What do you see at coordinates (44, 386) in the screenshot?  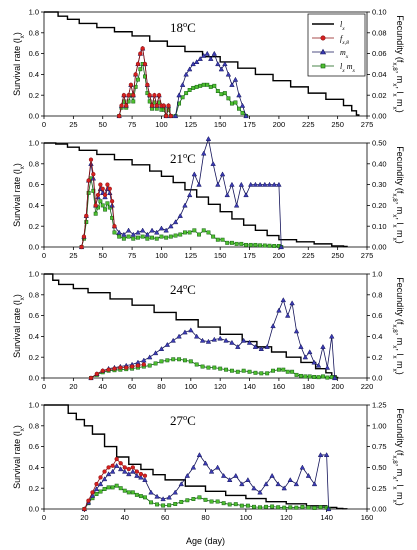 I see `x-tick-label: 0` at bounding box center [44, 386].